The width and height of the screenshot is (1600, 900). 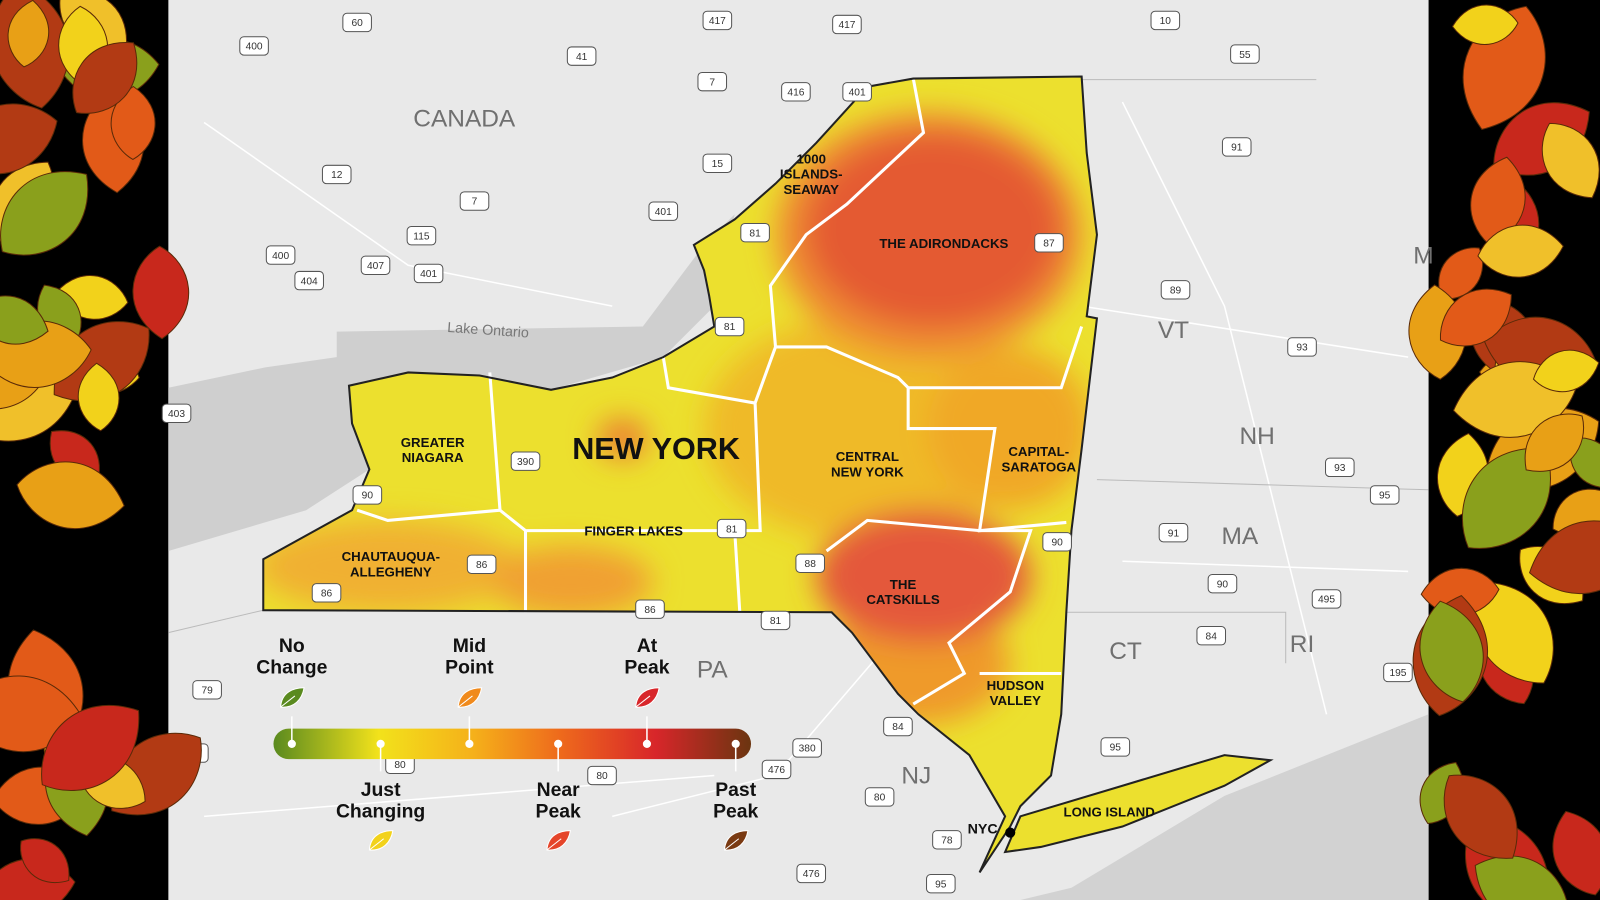 I want to click on shield-label: 10, so click(x=1166, y=21).